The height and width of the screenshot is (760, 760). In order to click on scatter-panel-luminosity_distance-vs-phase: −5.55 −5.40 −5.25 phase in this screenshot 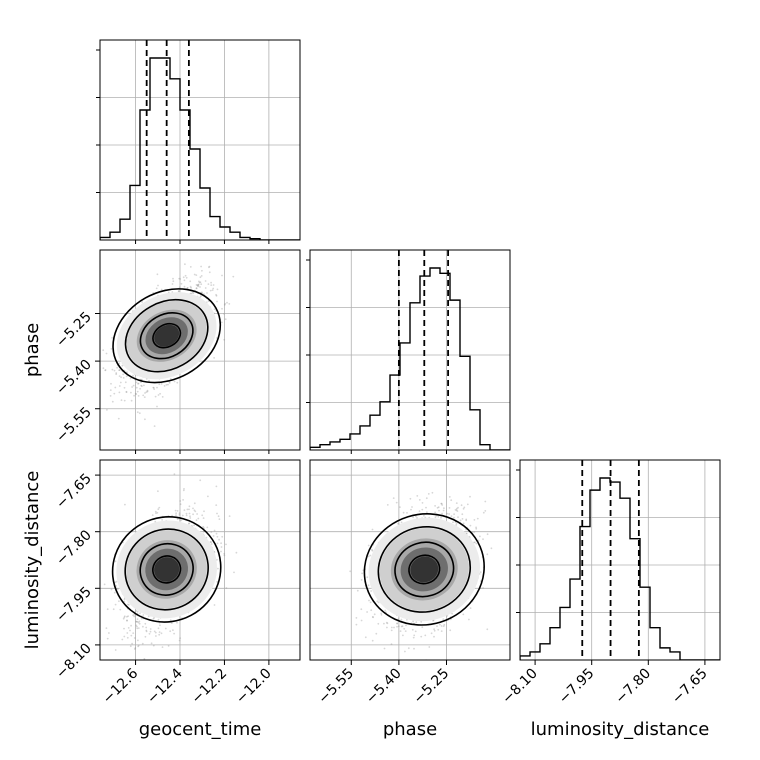, I will do `click(410, 599)`.